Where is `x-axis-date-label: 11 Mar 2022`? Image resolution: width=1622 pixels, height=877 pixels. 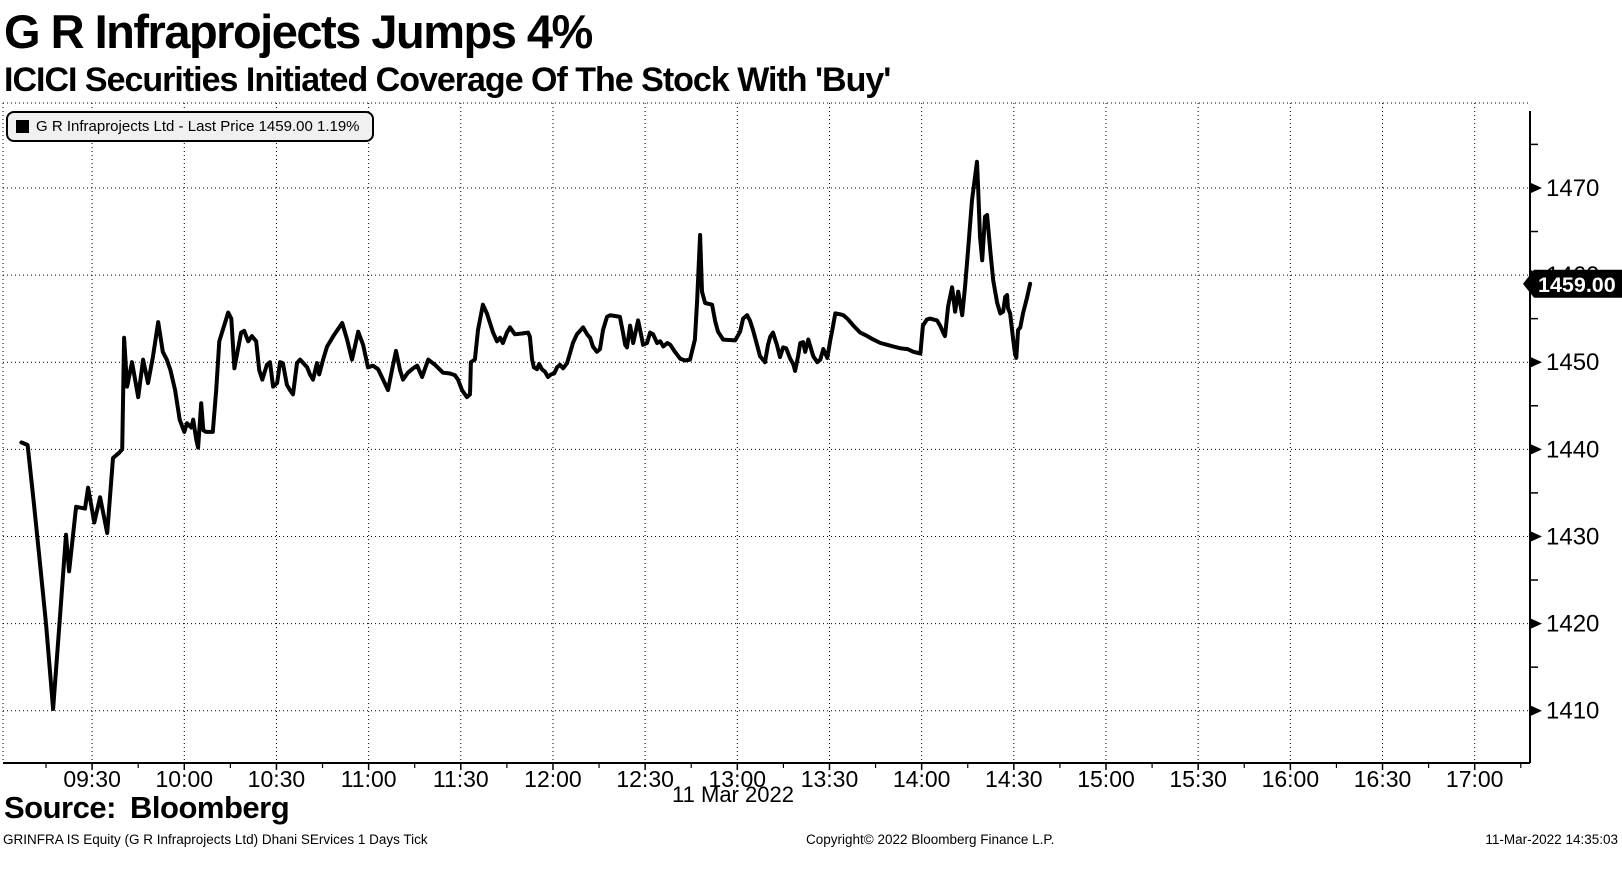 x-axis-date-label: 11 Mar 2022 is located at coordinates (733, 794).